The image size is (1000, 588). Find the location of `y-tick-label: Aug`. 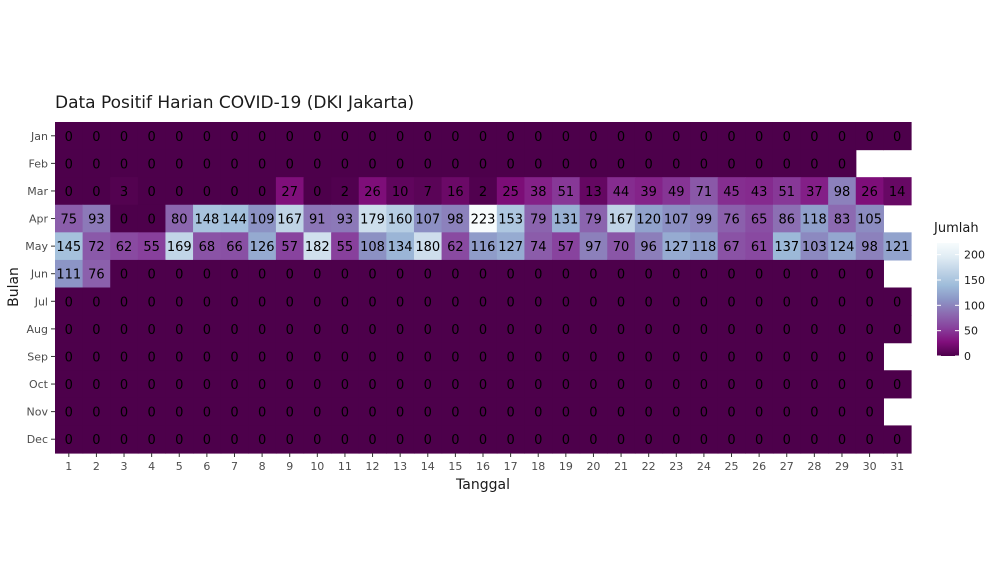

y-tick-label: Aug is located at coordinates (37, 329).